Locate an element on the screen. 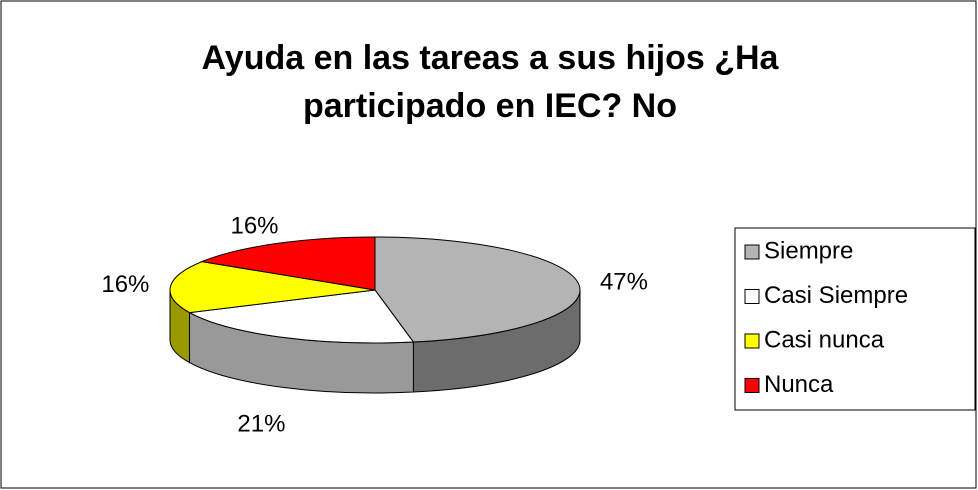  chart-title: Ayuda en las tareas a sus hijos ¿Ha is located at coordinates (491, 58).